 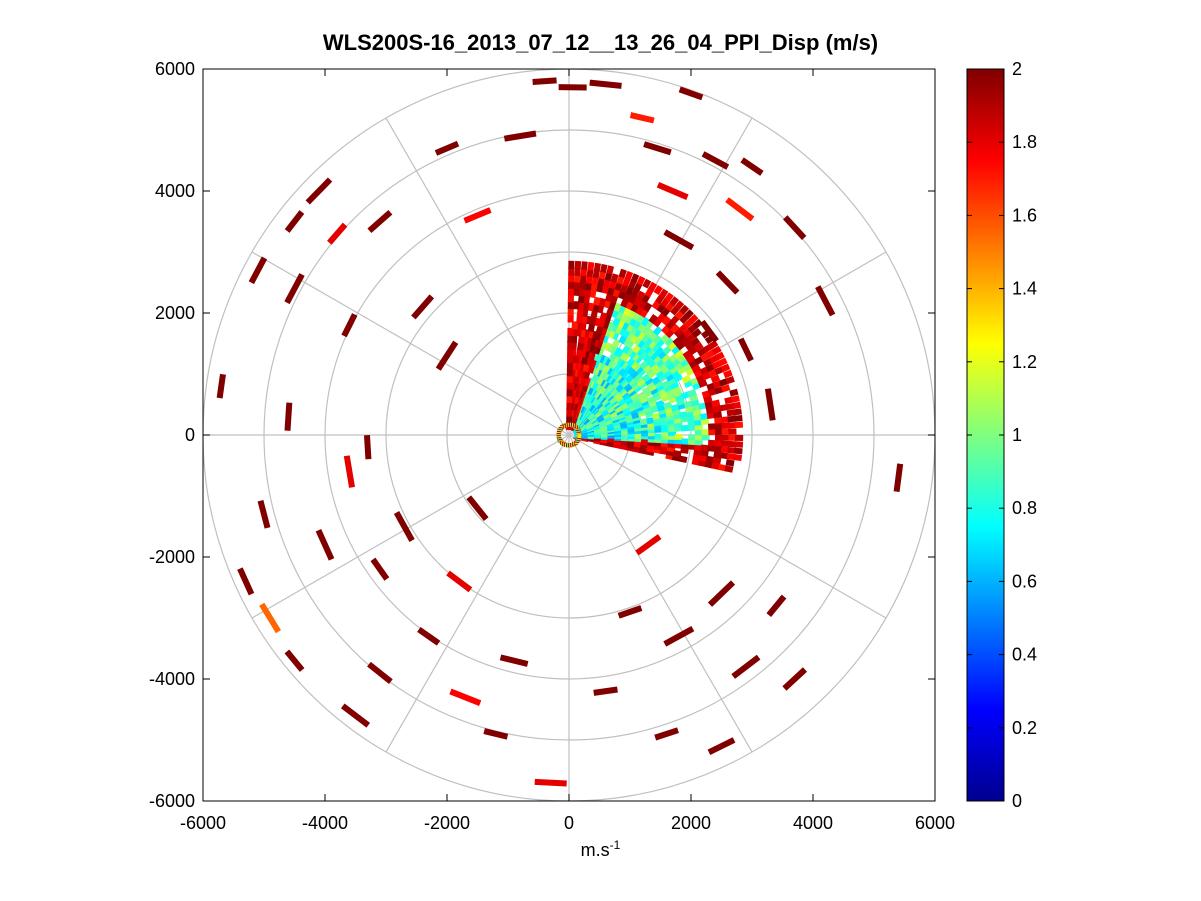 What do you see at coordinates (175, 191) in the screenshot?
I see `y-tick-label: 4000` at bounding box center [175, 191].